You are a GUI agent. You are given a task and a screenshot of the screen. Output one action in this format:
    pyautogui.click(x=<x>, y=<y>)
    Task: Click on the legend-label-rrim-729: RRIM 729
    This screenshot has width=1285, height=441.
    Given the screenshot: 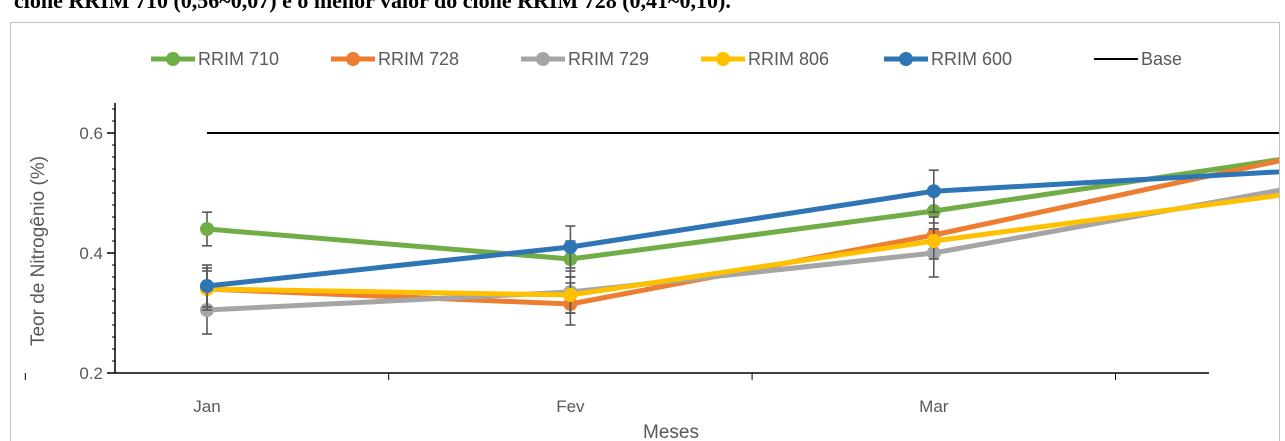 What is the action you would take?
    pyautogui.click(x=608, y=59)
    